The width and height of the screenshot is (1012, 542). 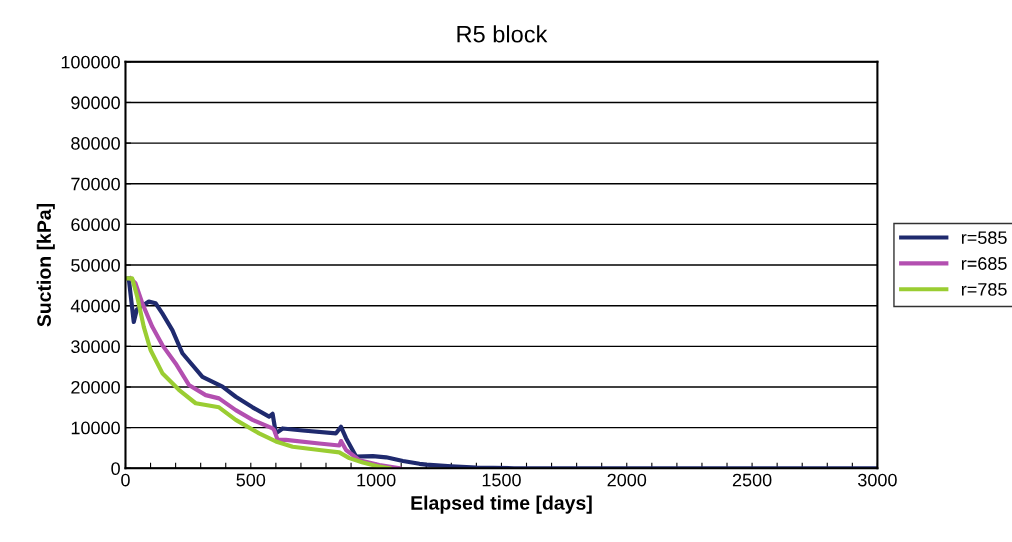 I want to click on y-tick-label: 40000, so click(x=95, y=306).